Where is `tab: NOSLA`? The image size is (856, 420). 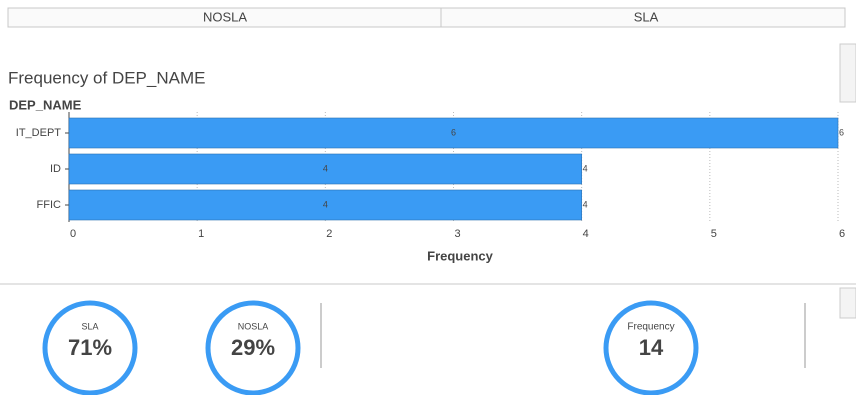 tab: NOSLA is located at coordinates (225, 16).